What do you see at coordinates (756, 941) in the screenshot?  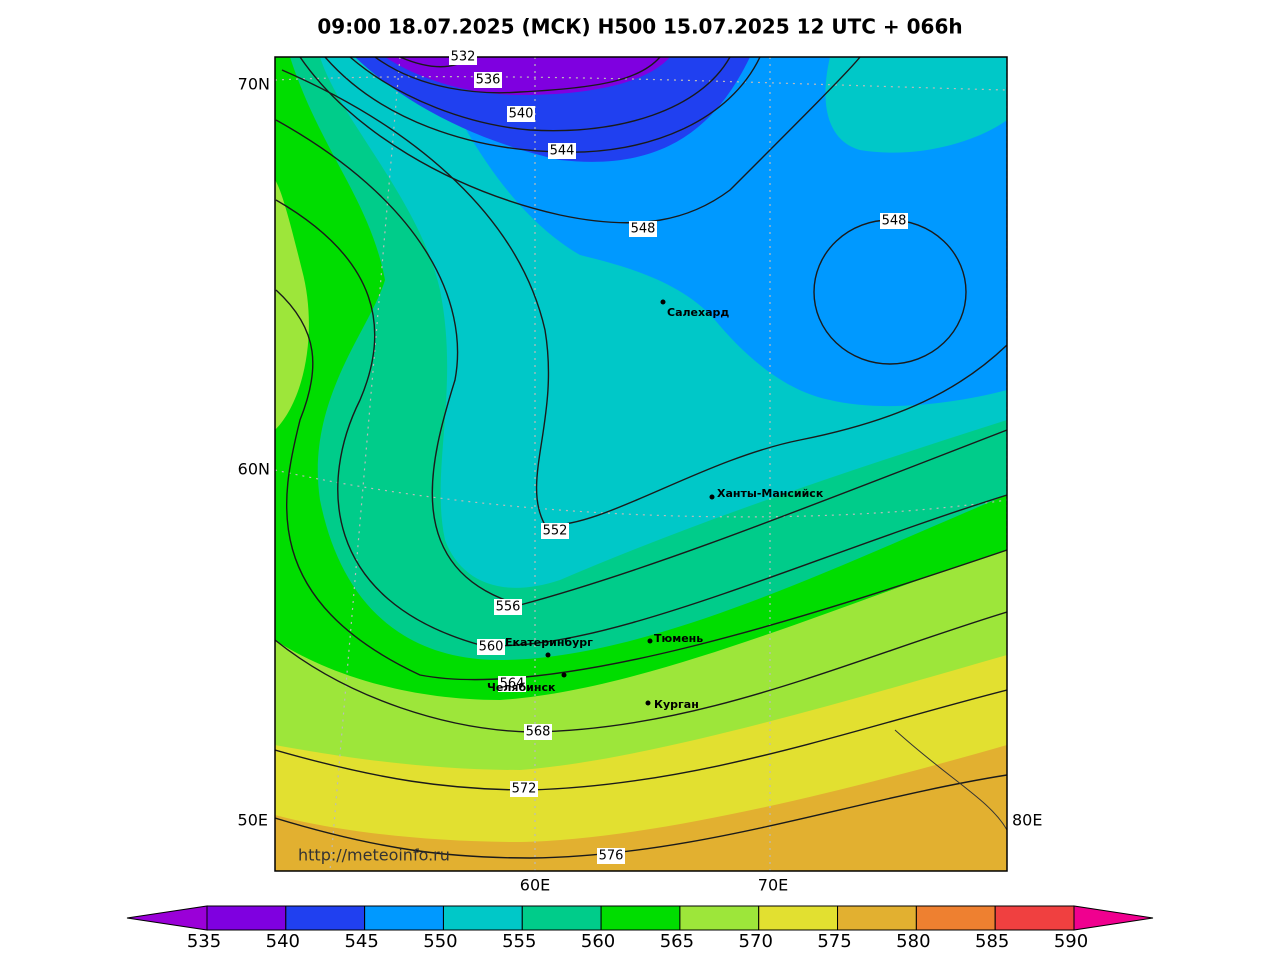 I see `colorbar-label: 570` at bounding box center [756, 941].